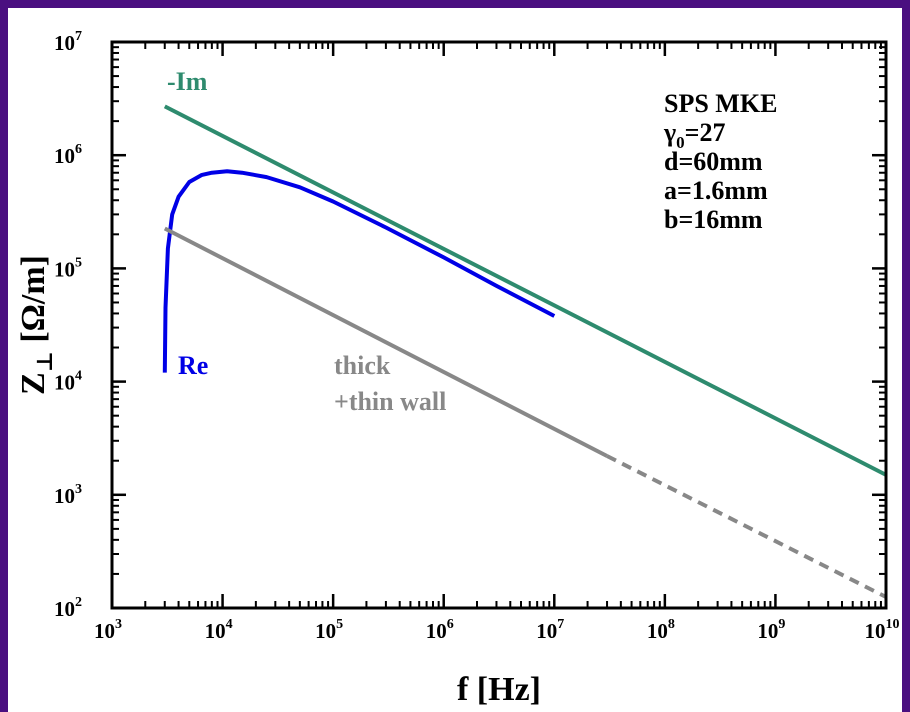 The image size is (910, 712). What do you see at coordinates (713, 219) in the screenshot?
I see `parameter-line: b=16mm` at bounding box center [713, 219].